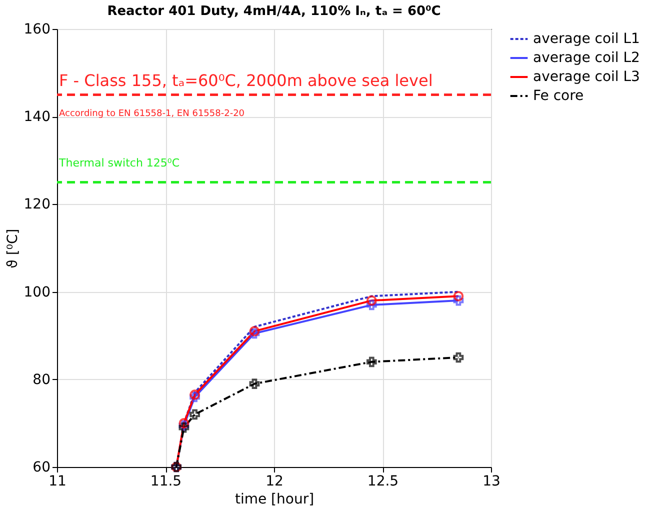 The image size is (645, 511). Describe the element at coordinates (12, 248) in the screenshot. I see `y-axis-title: ϑ [⁰C]` at that location.